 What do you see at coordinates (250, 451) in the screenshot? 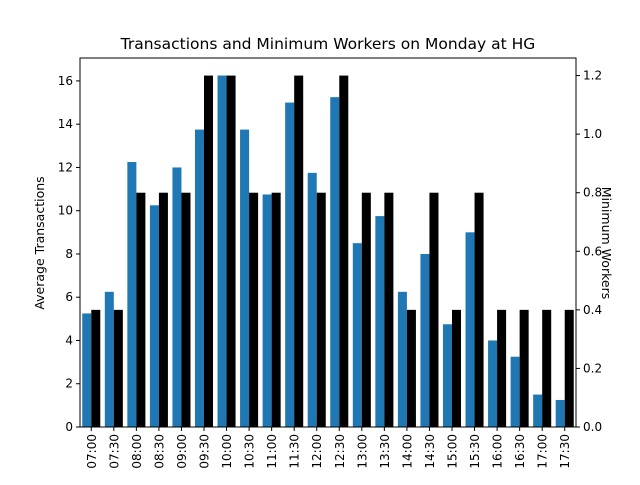
I see `x-tick-label-7: 10:30` at bounding box center [250, 451].